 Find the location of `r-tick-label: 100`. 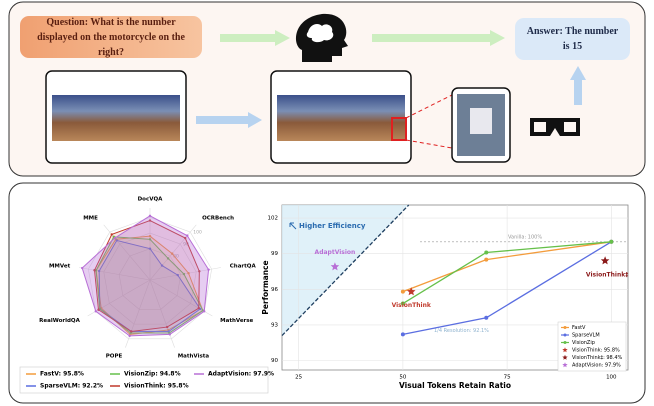

r-tick-label: 100 is located at coordinates (197, 233).